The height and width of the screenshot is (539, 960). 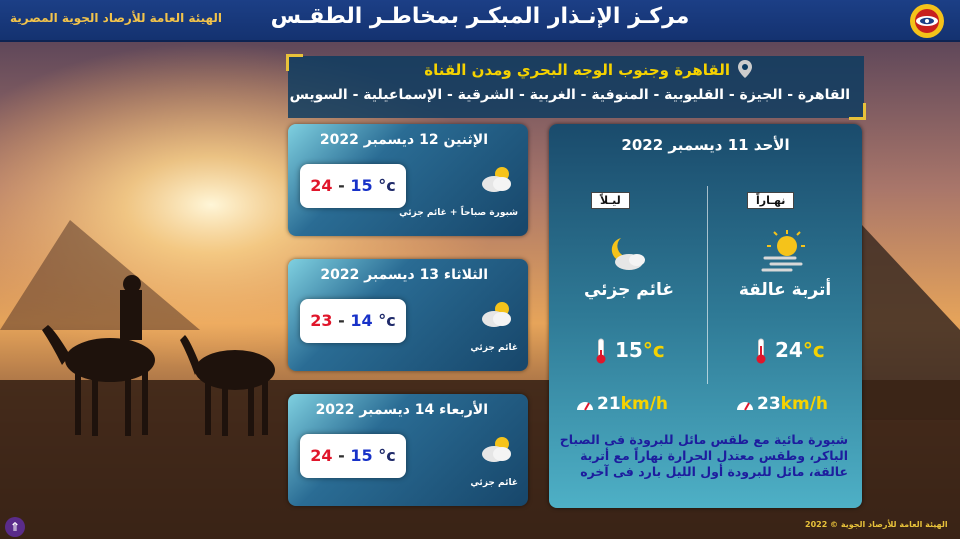 What do you see at coordinates (404, 275) in the screenshot?
I see `forecast-date: الثلاثاء 13 ديسمبر 2022` at bounding box center [404, 275].